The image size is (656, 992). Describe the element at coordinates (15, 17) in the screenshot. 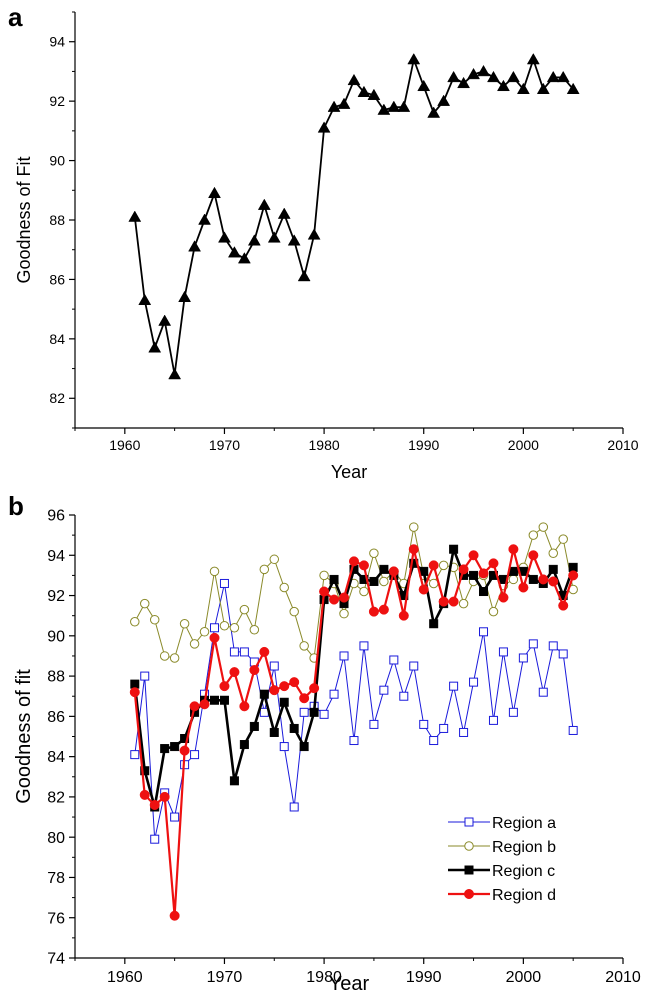

I see `panel-a-letter: a` at that location.